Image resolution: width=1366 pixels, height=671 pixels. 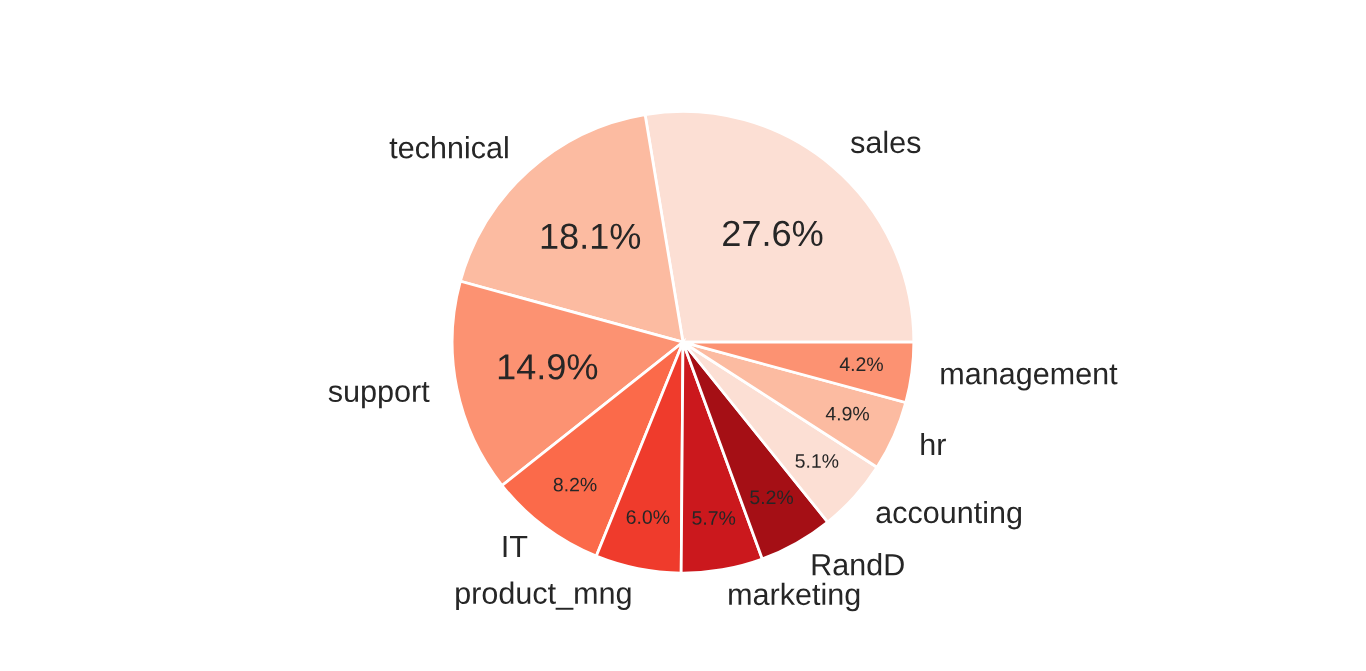 What do you see at coordinates (948, 515) in the screenshot?
I see `slice-label: accounting` at bounding box center [948, 515].